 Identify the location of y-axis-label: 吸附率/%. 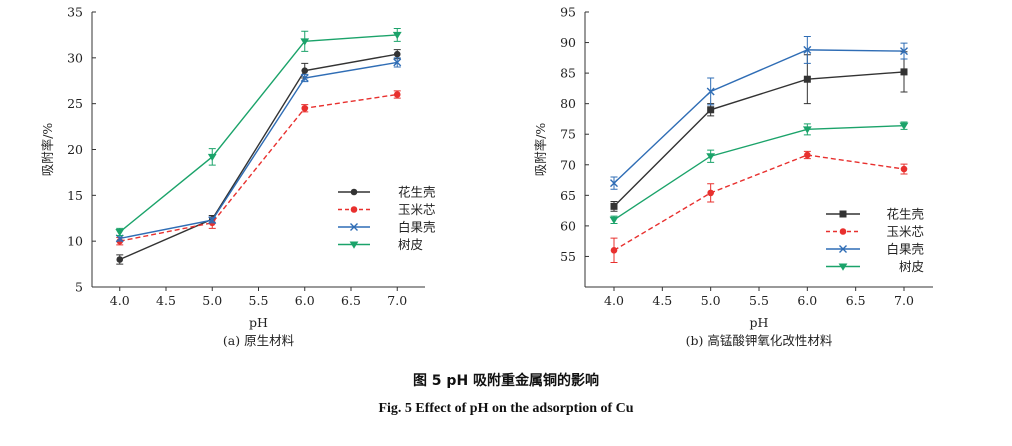
(540, 150).